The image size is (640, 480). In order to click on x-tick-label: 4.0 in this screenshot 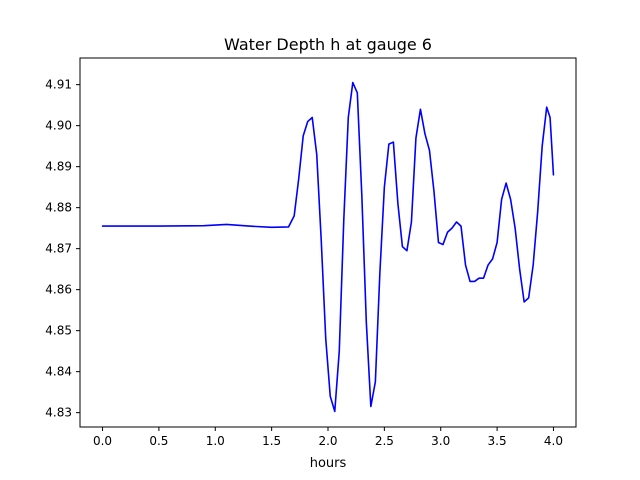, I will do `click(553, 441)`.